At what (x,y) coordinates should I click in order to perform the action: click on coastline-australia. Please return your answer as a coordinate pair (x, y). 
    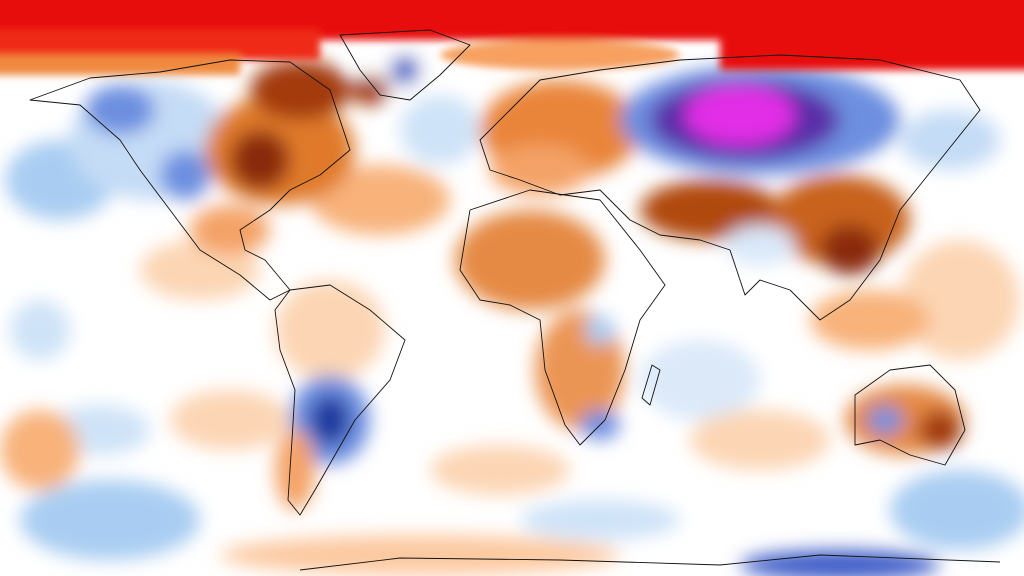
    Looking at the image, I should click on (910, 415).